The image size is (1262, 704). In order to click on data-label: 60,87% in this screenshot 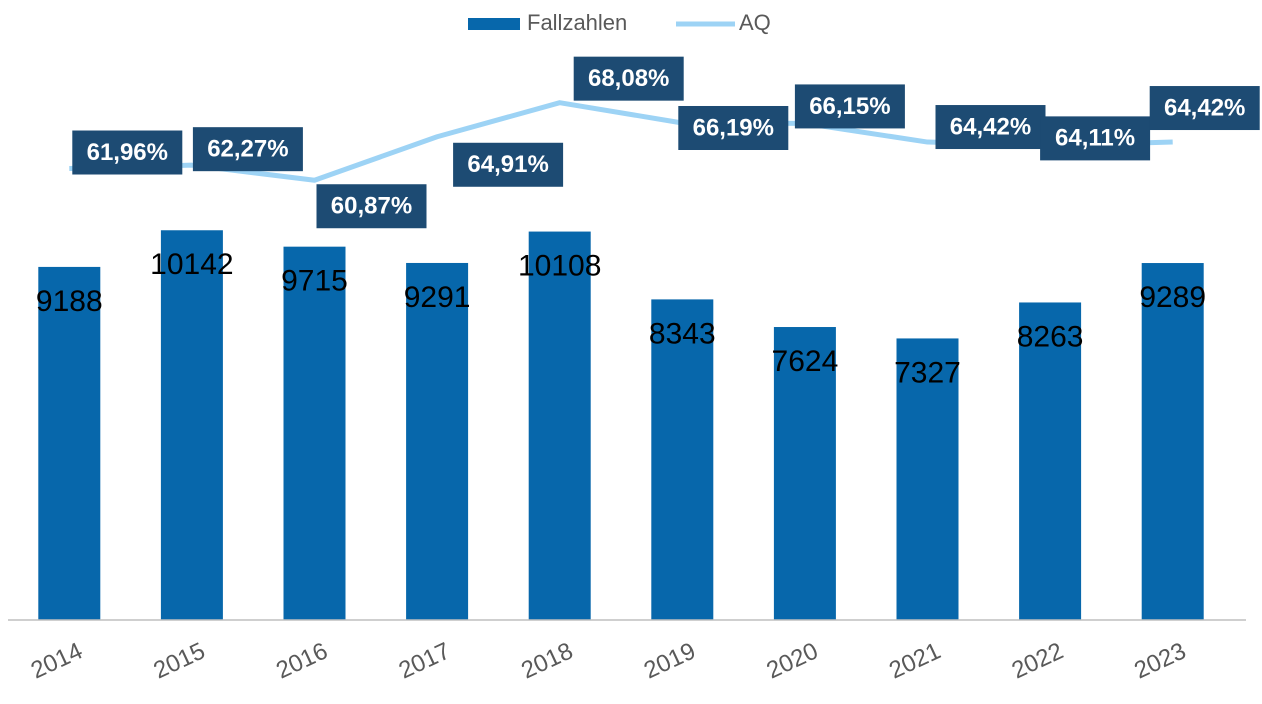, I will do `click(371, 206)`.